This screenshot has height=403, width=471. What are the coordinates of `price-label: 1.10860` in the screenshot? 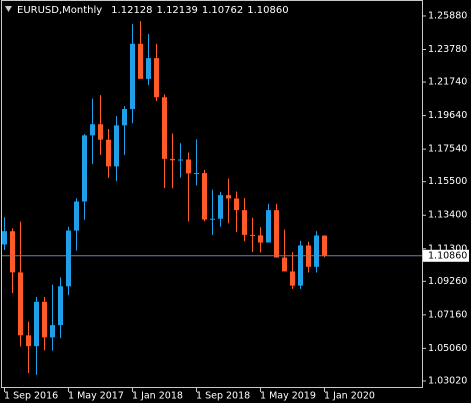 It's located at (447, 255).